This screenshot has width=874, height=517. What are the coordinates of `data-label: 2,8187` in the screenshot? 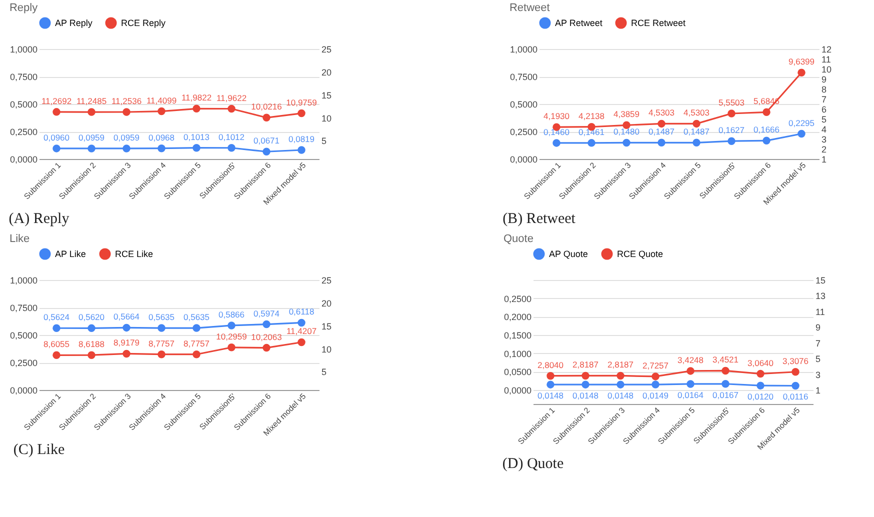 It's located at (621, 365).